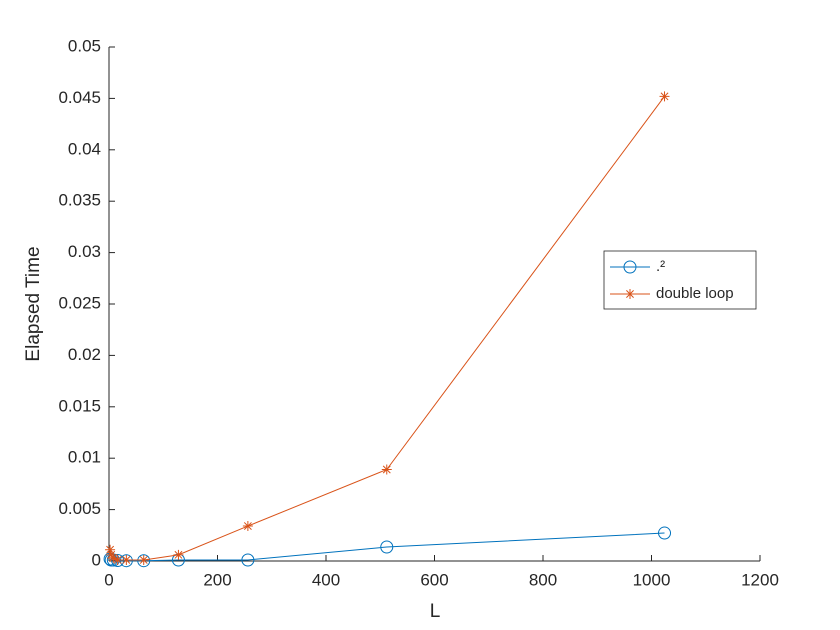  What do you see at coordinates (660, 266) in the screenshot?
I see `legend-label: .²` at bounding box center [660, 266].